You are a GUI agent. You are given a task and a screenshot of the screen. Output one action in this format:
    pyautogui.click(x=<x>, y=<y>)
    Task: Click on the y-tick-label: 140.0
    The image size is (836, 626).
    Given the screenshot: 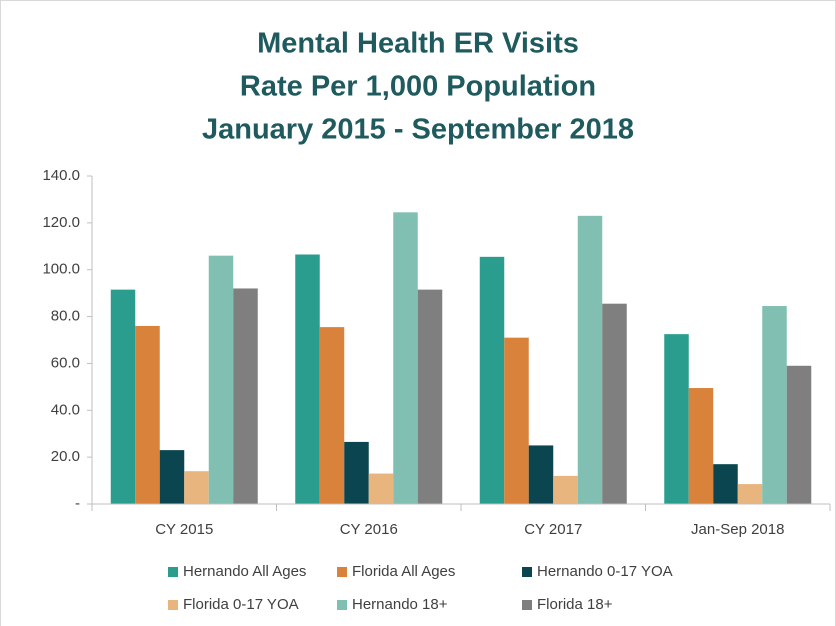 What is the action you would take?
    pyautogui.click(x=61, y=175)
    